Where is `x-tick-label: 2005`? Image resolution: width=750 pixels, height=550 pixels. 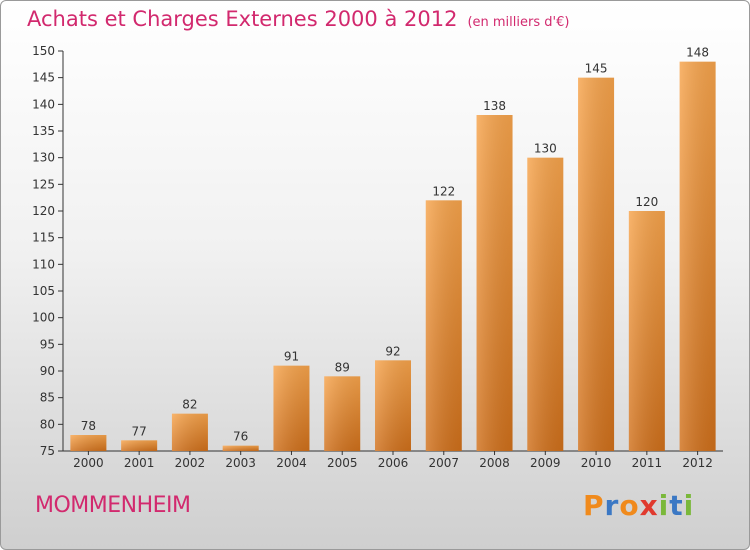
x-tick-label: 2005 is located at coordinates (342, 463).